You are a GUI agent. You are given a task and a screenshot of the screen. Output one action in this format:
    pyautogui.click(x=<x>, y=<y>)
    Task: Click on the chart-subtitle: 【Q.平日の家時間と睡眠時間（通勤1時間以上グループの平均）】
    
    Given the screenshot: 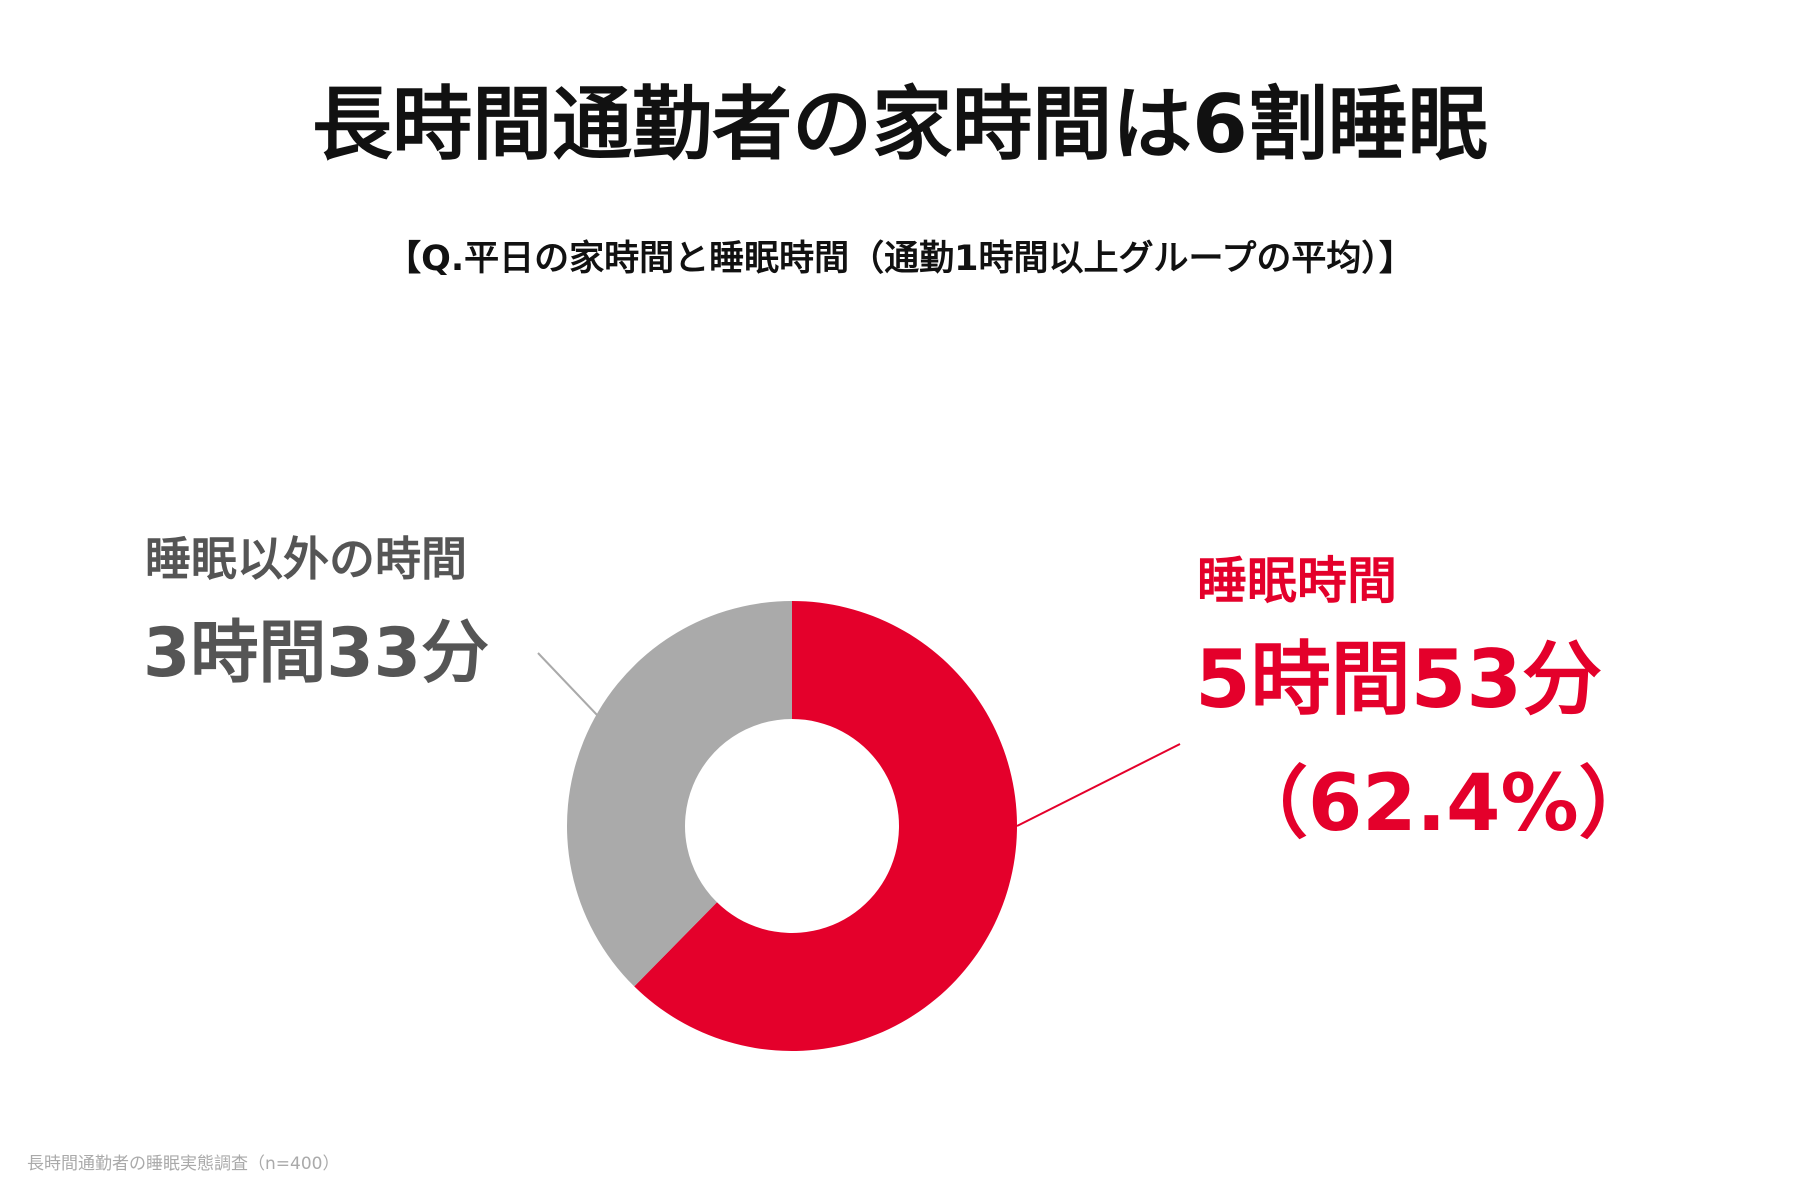 What is the action you would take?
    pyautogui.click(x=900, y=259)
    